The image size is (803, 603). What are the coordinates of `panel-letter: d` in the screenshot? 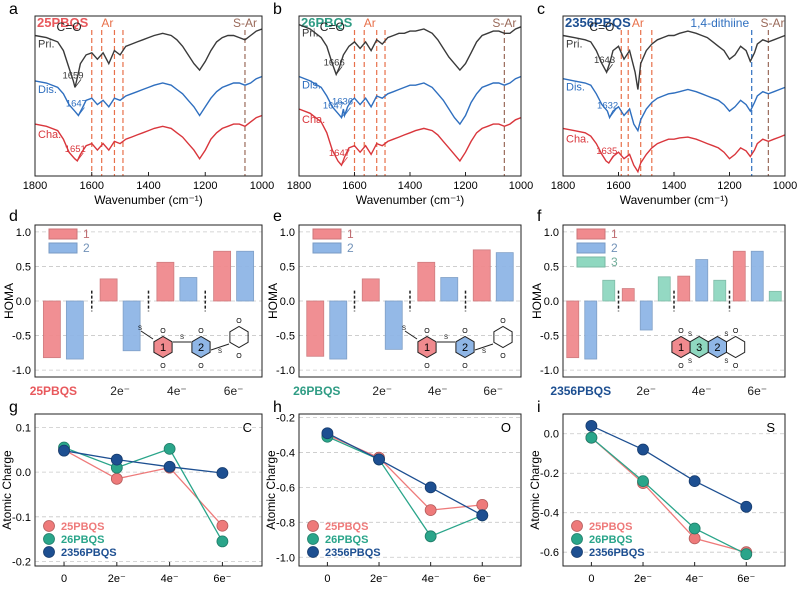 It's located at (13, 216).